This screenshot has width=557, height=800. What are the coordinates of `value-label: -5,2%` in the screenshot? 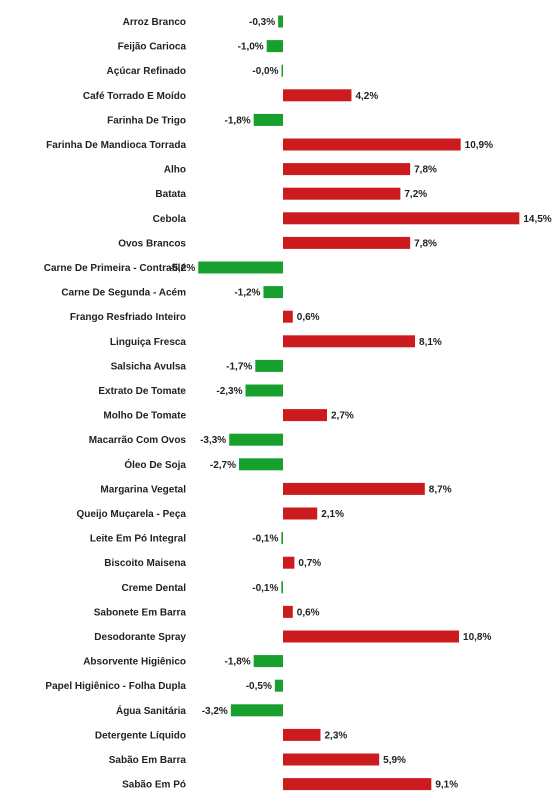 It's located at (182, 268).